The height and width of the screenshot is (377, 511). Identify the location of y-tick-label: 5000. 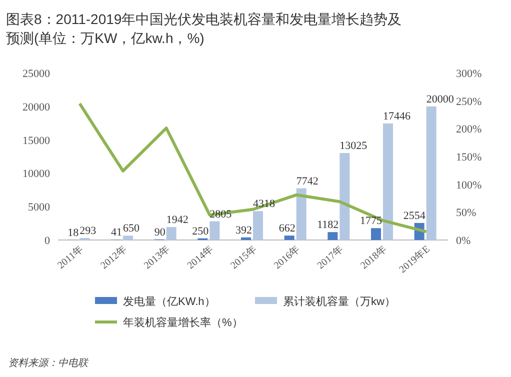
(39, 208).